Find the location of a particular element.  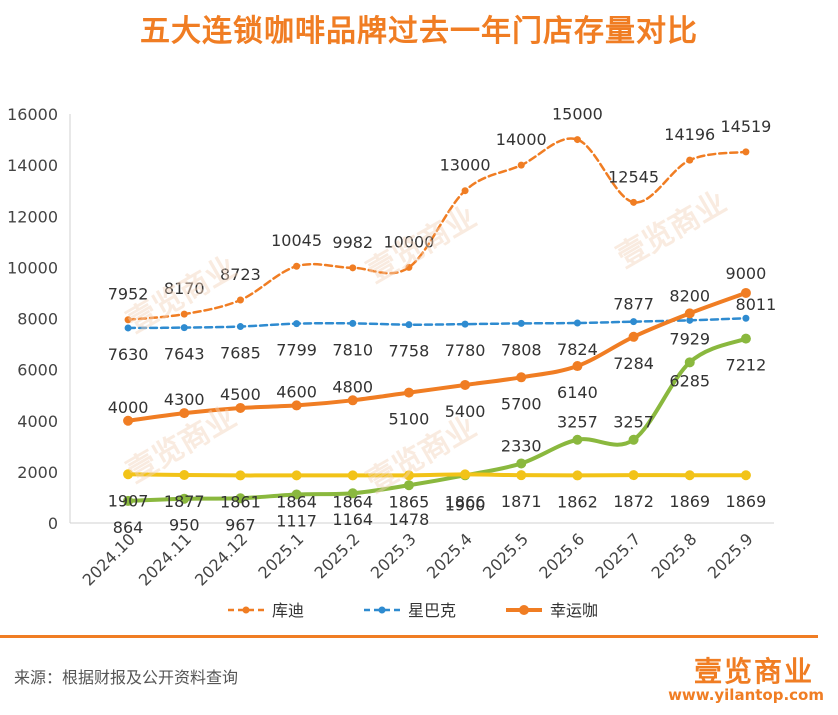

data-label: 1871 is located at coordinates (521, 501).